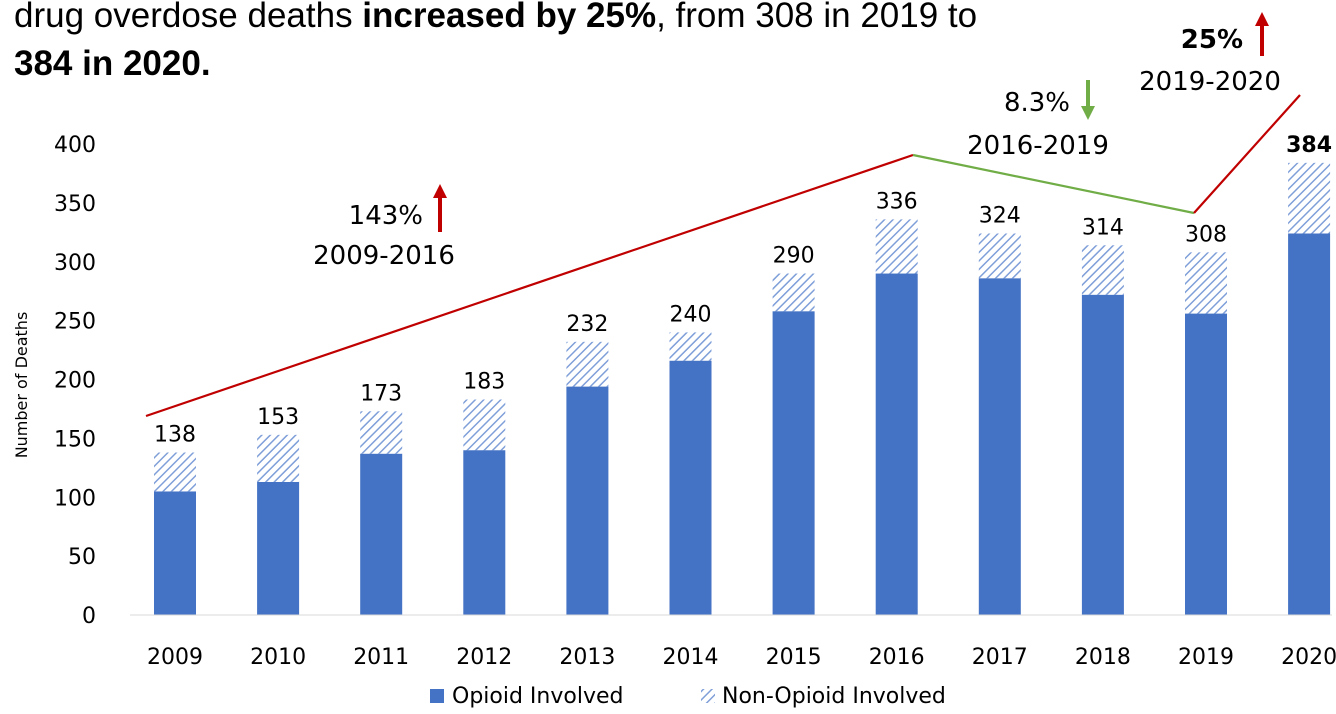 The height and width of the screenshot is (714, 1336). What do you see at coordinates (21, 385) in the screenshot?
I see `y-axis-label: Number of Deaths` at bounding box center [21, 385].